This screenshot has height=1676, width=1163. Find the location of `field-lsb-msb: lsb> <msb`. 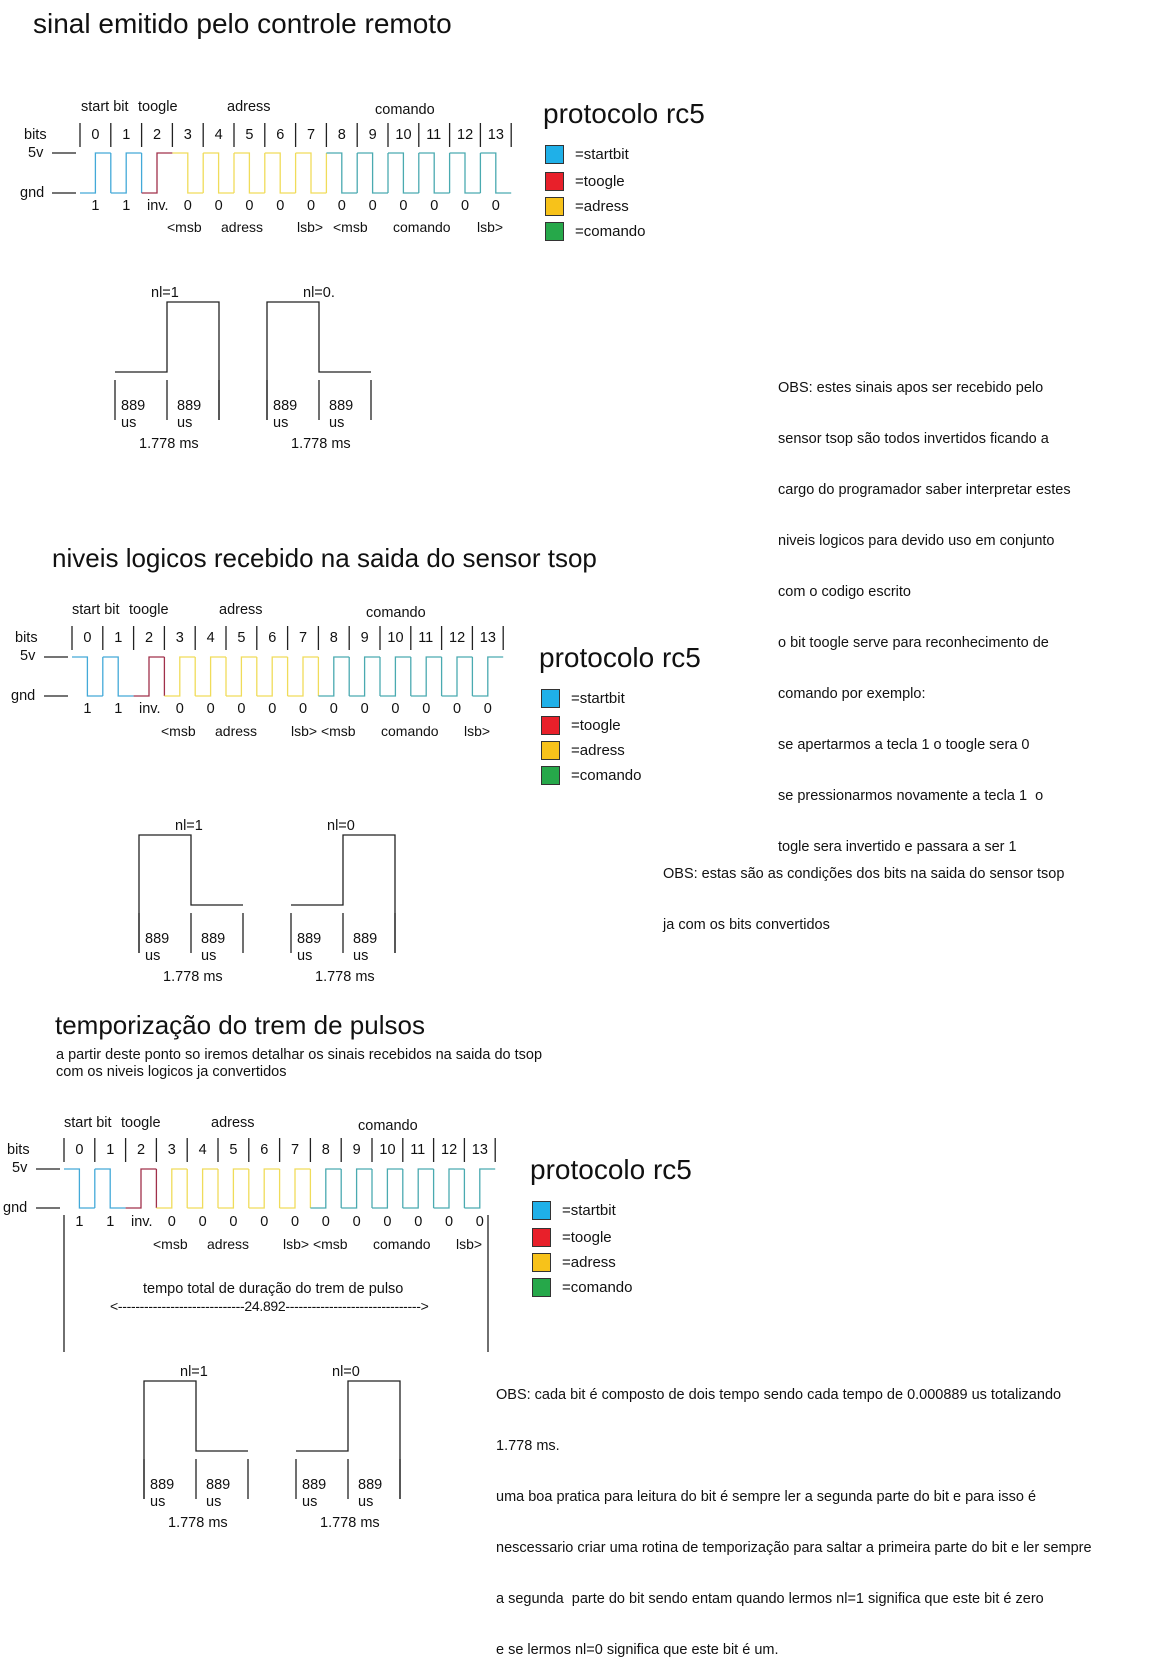

field-lsb-msb: lsb> <msb is located at coordinates (323, 731).